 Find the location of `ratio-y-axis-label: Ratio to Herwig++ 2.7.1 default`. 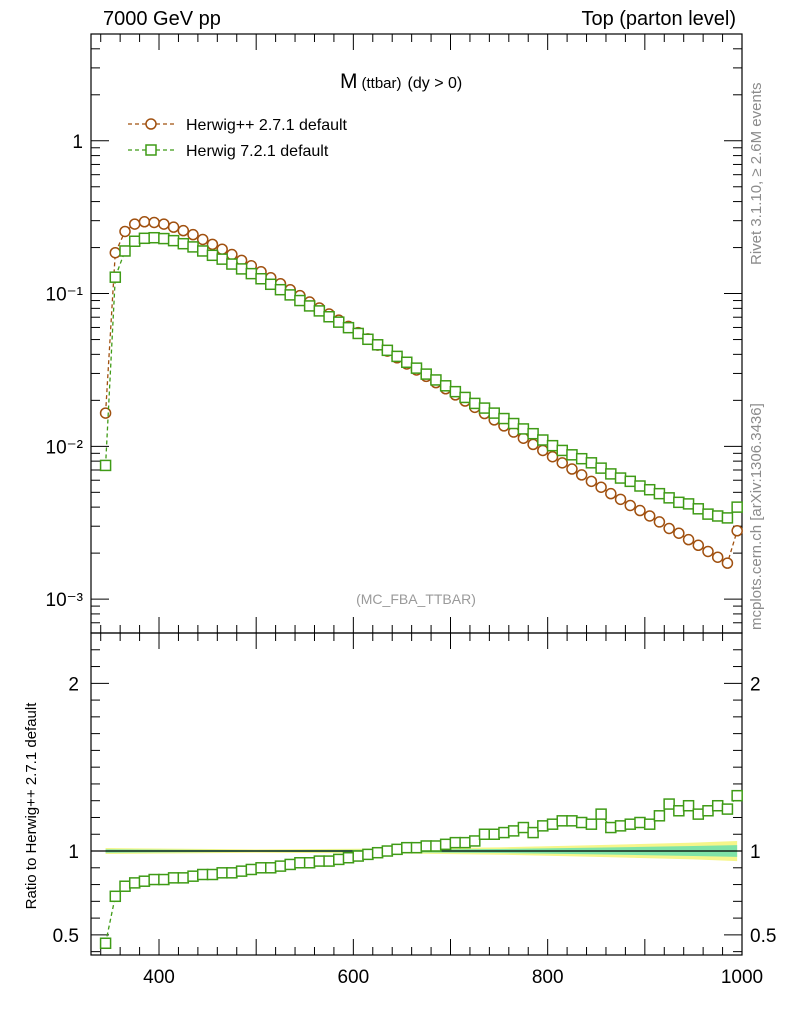

ratio-y-axis-label: Ratio to Herwig++ 2.7.1 default is located at coordinates (31, 806).